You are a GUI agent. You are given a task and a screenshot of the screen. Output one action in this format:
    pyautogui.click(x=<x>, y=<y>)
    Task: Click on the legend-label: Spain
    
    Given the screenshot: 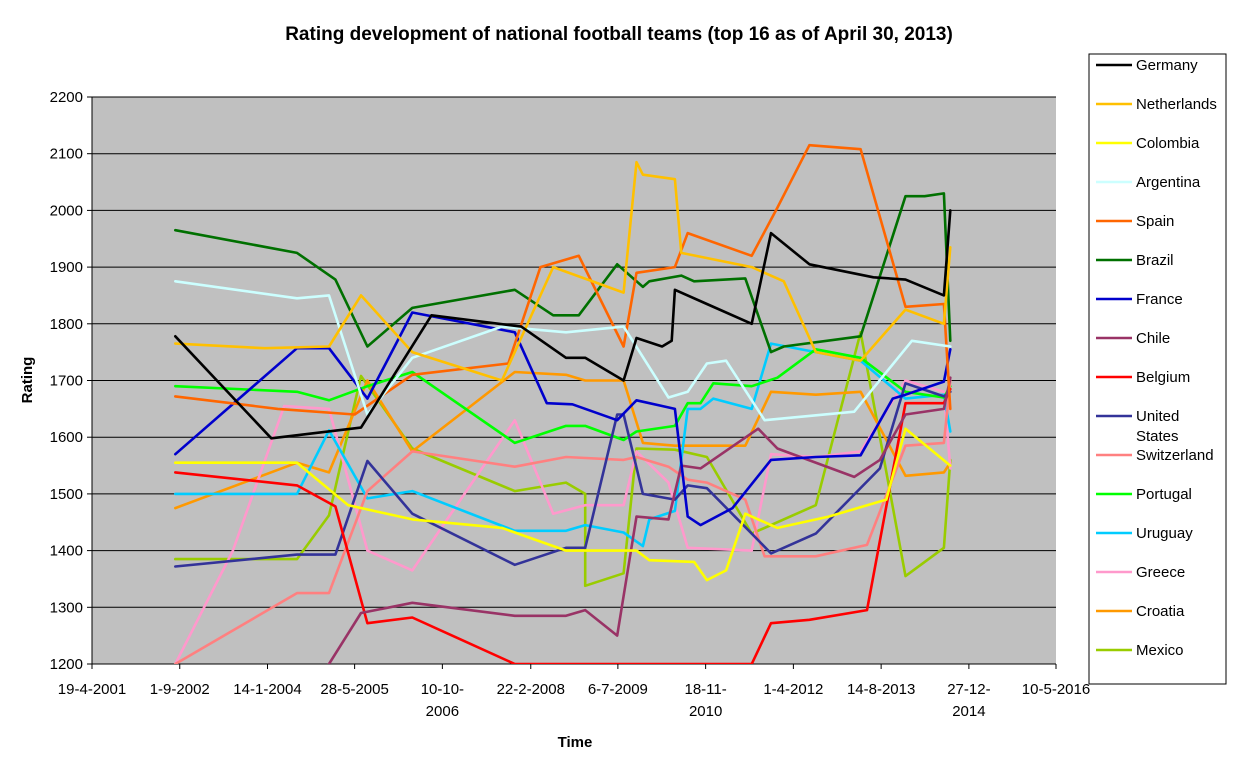 What is the action you would take?
    pyautogui.click(x=1155, y=221)
    